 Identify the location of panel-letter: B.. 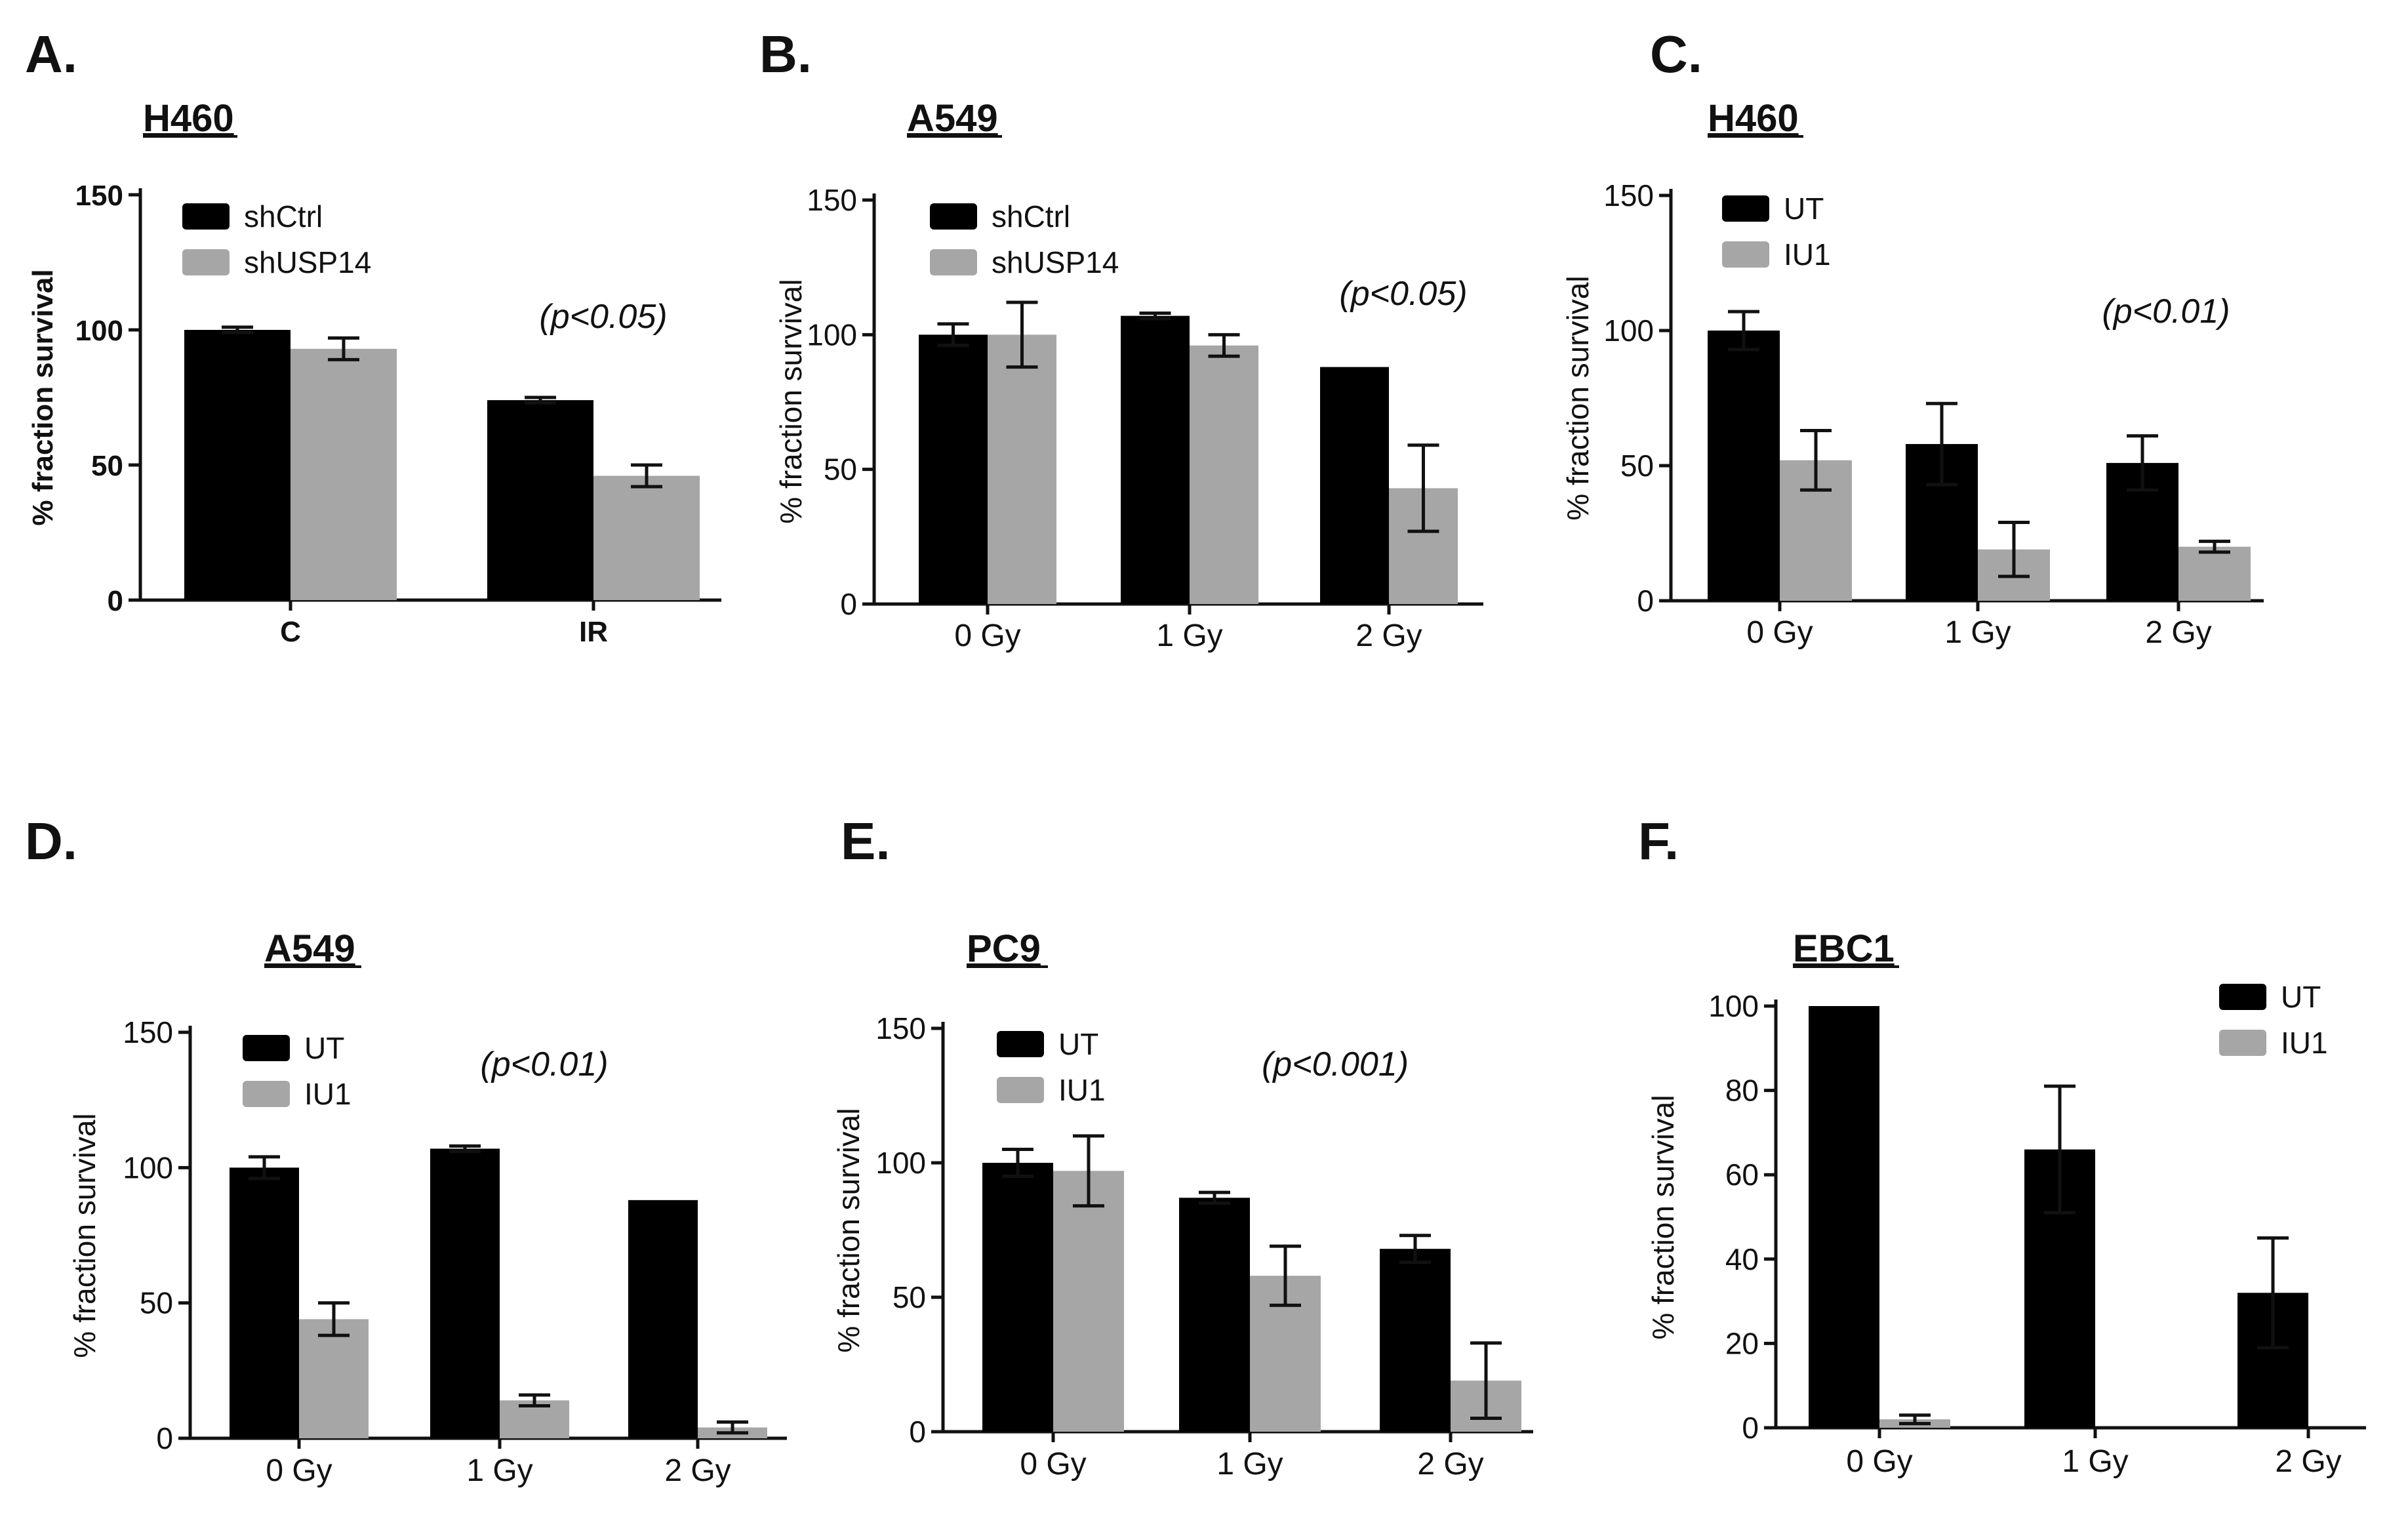
(786, 54).